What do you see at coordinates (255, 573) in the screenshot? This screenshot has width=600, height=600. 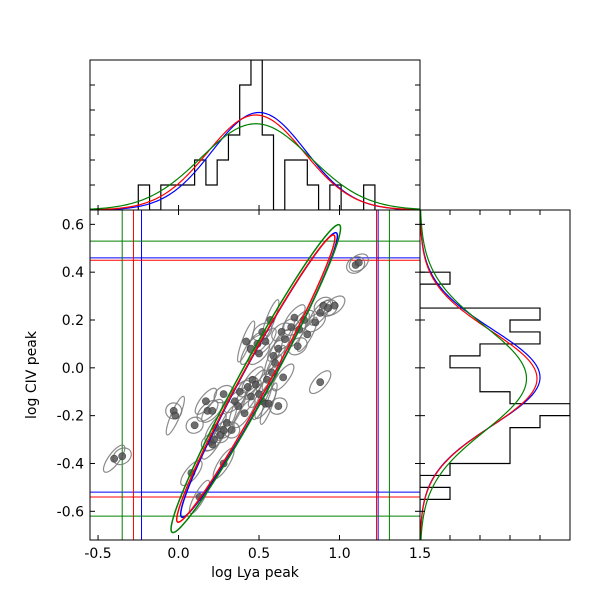 I see `x-axis-label: log Lya peak` at bounding box center [255, 573].